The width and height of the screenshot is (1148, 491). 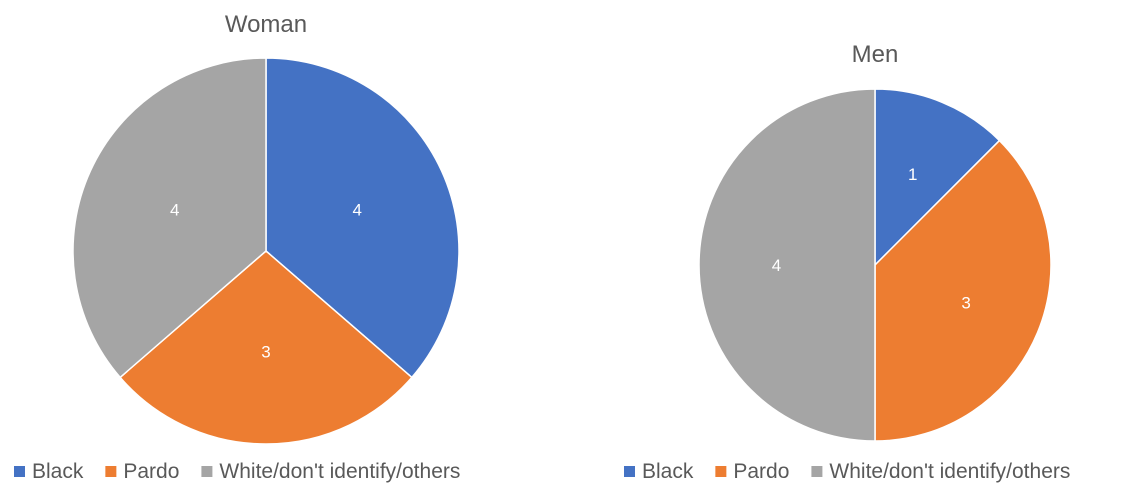 I want to click on men-legend-label-white-don-t-identify-others: White/don't identify/others, so click(x=949, y=471).